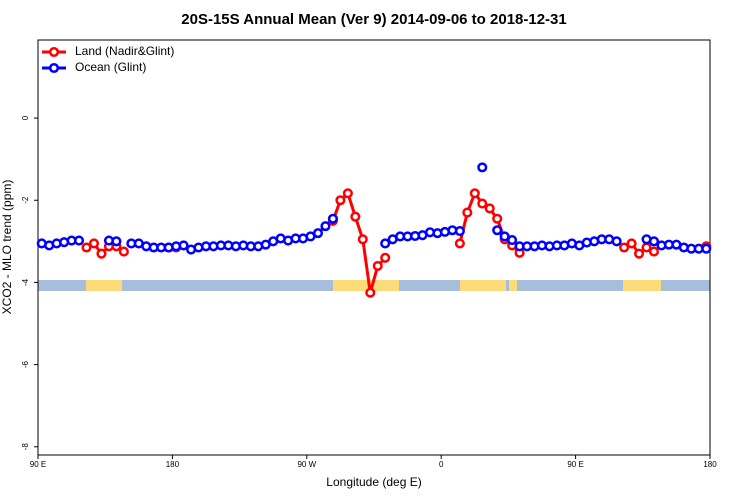  I want to click on surface-strip, so click(374, 285).